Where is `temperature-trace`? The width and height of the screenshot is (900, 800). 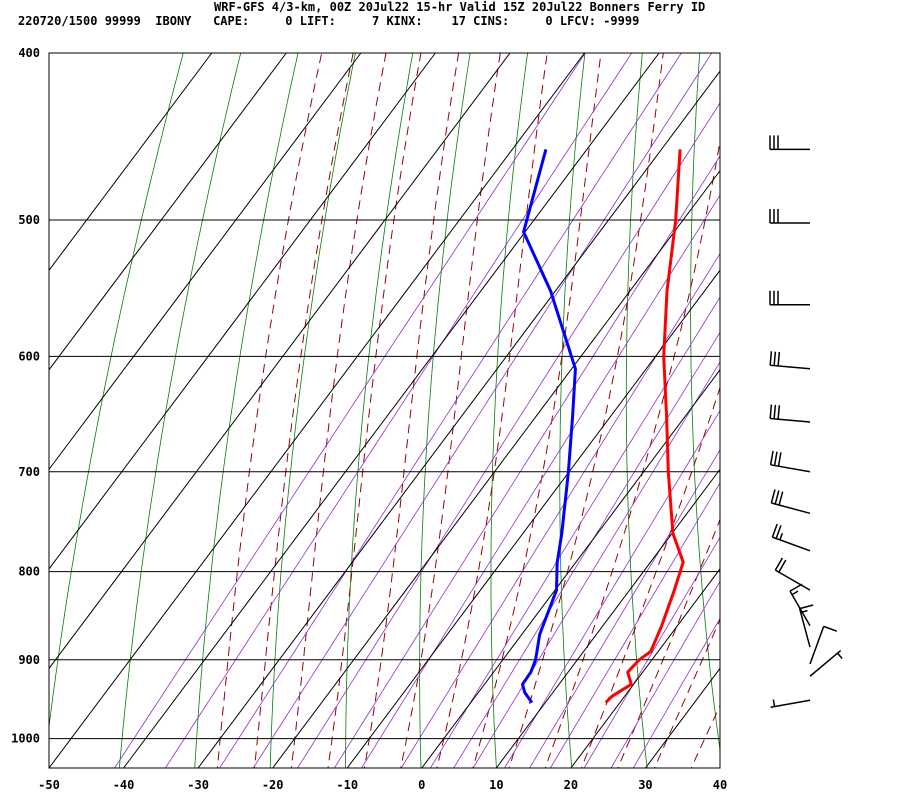 temperature-trace is located at coordinates (644, 426).